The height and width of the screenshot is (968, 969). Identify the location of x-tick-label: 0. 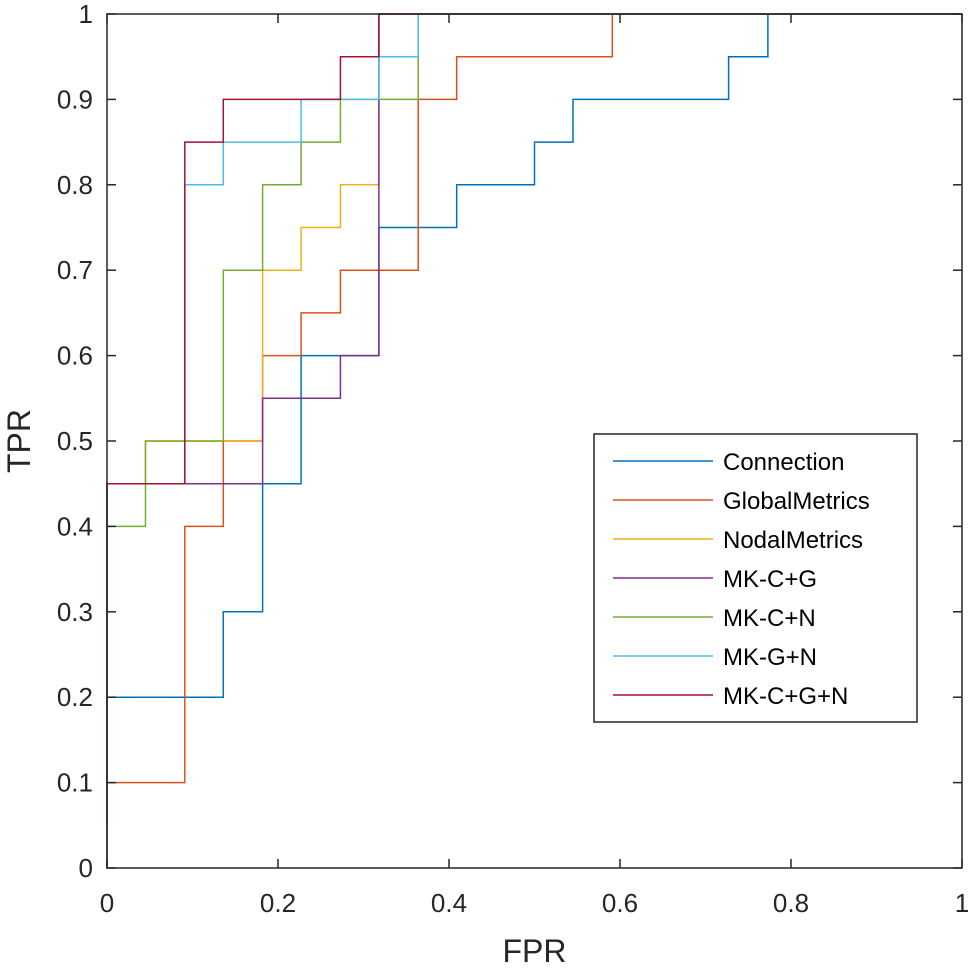
(107, 903).